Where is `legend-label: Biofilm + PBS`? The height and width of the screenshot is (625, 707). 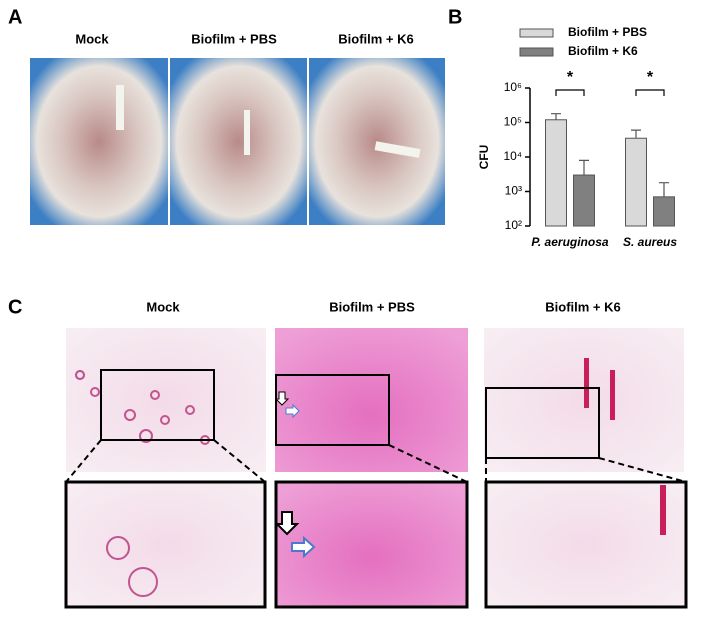 legend-label: Biofilm + PBS is located at coordinates (607, 32).